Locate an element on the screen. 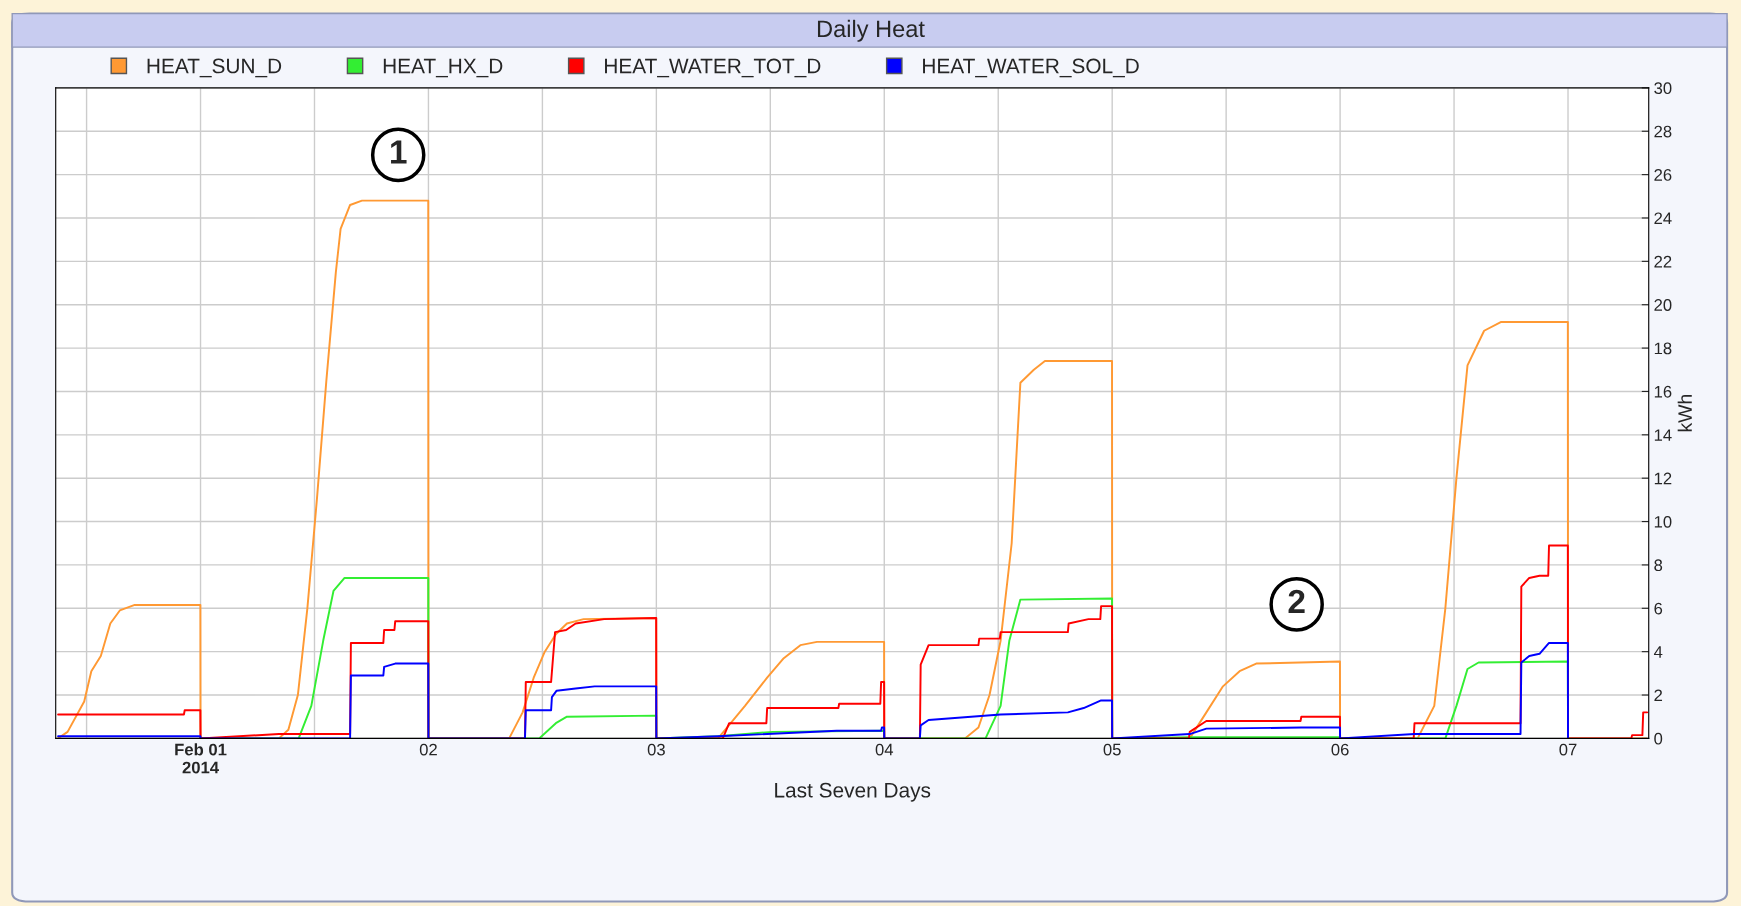  line-series is located at coordinates (813, 690).